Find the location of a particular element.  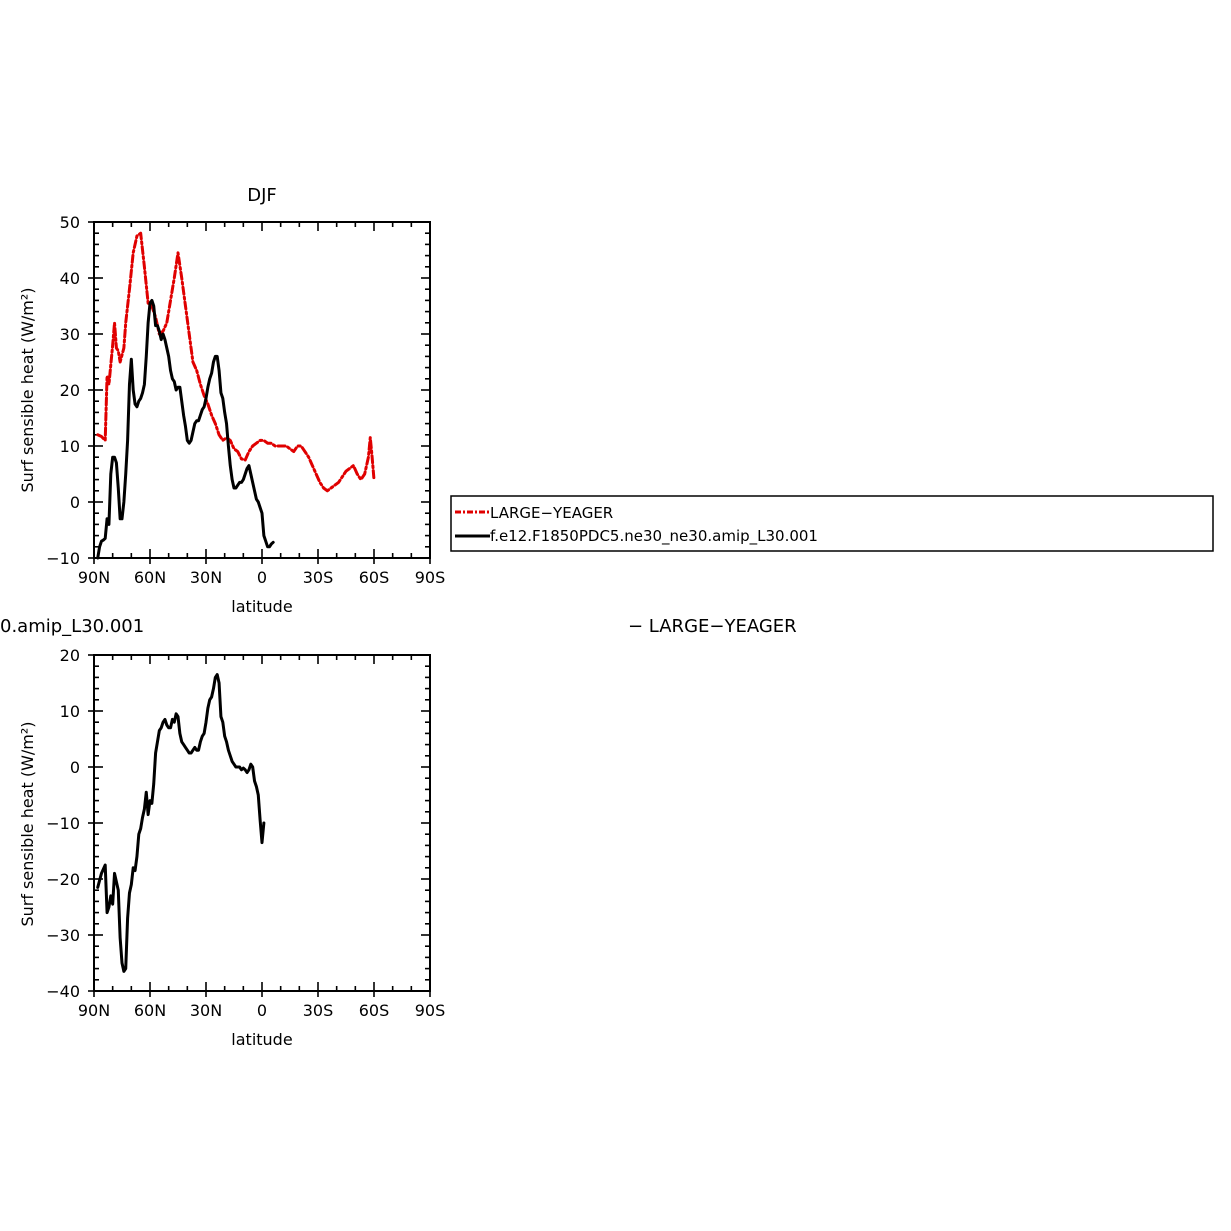

axes-ticks: 90N 60N 30N 0 30S 60S 90S −10 0 10 20 30 40 50 is located at coordinates (245, 400).